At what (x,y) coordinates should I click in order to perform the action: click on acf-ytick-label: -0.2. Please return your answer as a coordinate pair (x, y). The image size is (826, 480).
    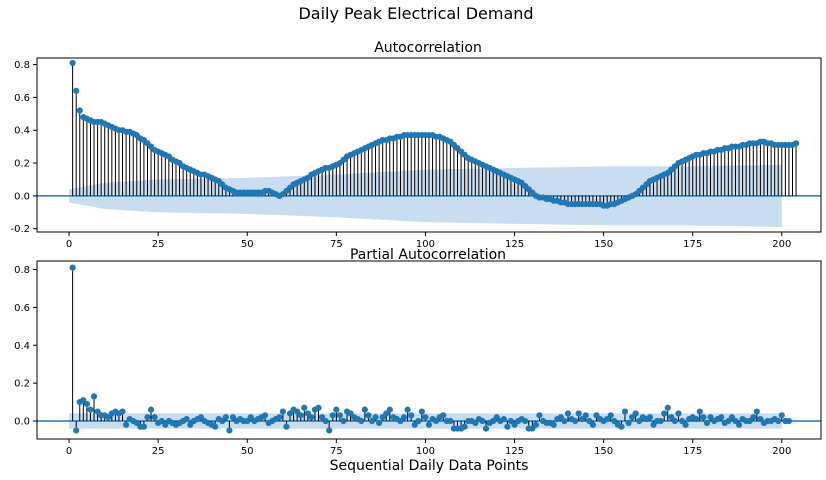
    Looking at the image, I should click on (20, 229).